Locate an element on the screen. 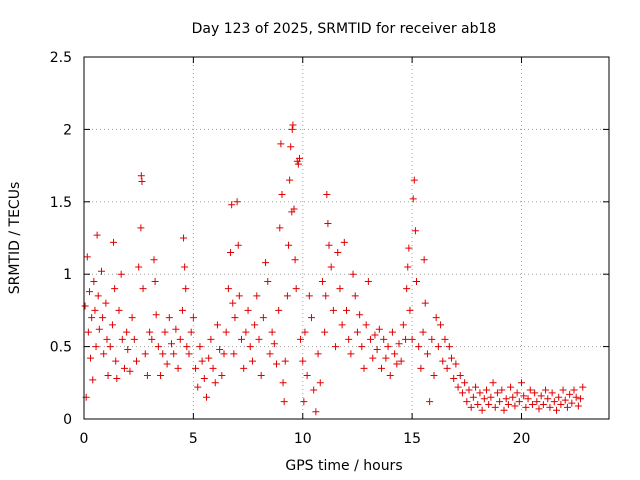 This screenshot has width=640, height=480. y-tick-label: 2.5 is located at coordinates (61, 58).